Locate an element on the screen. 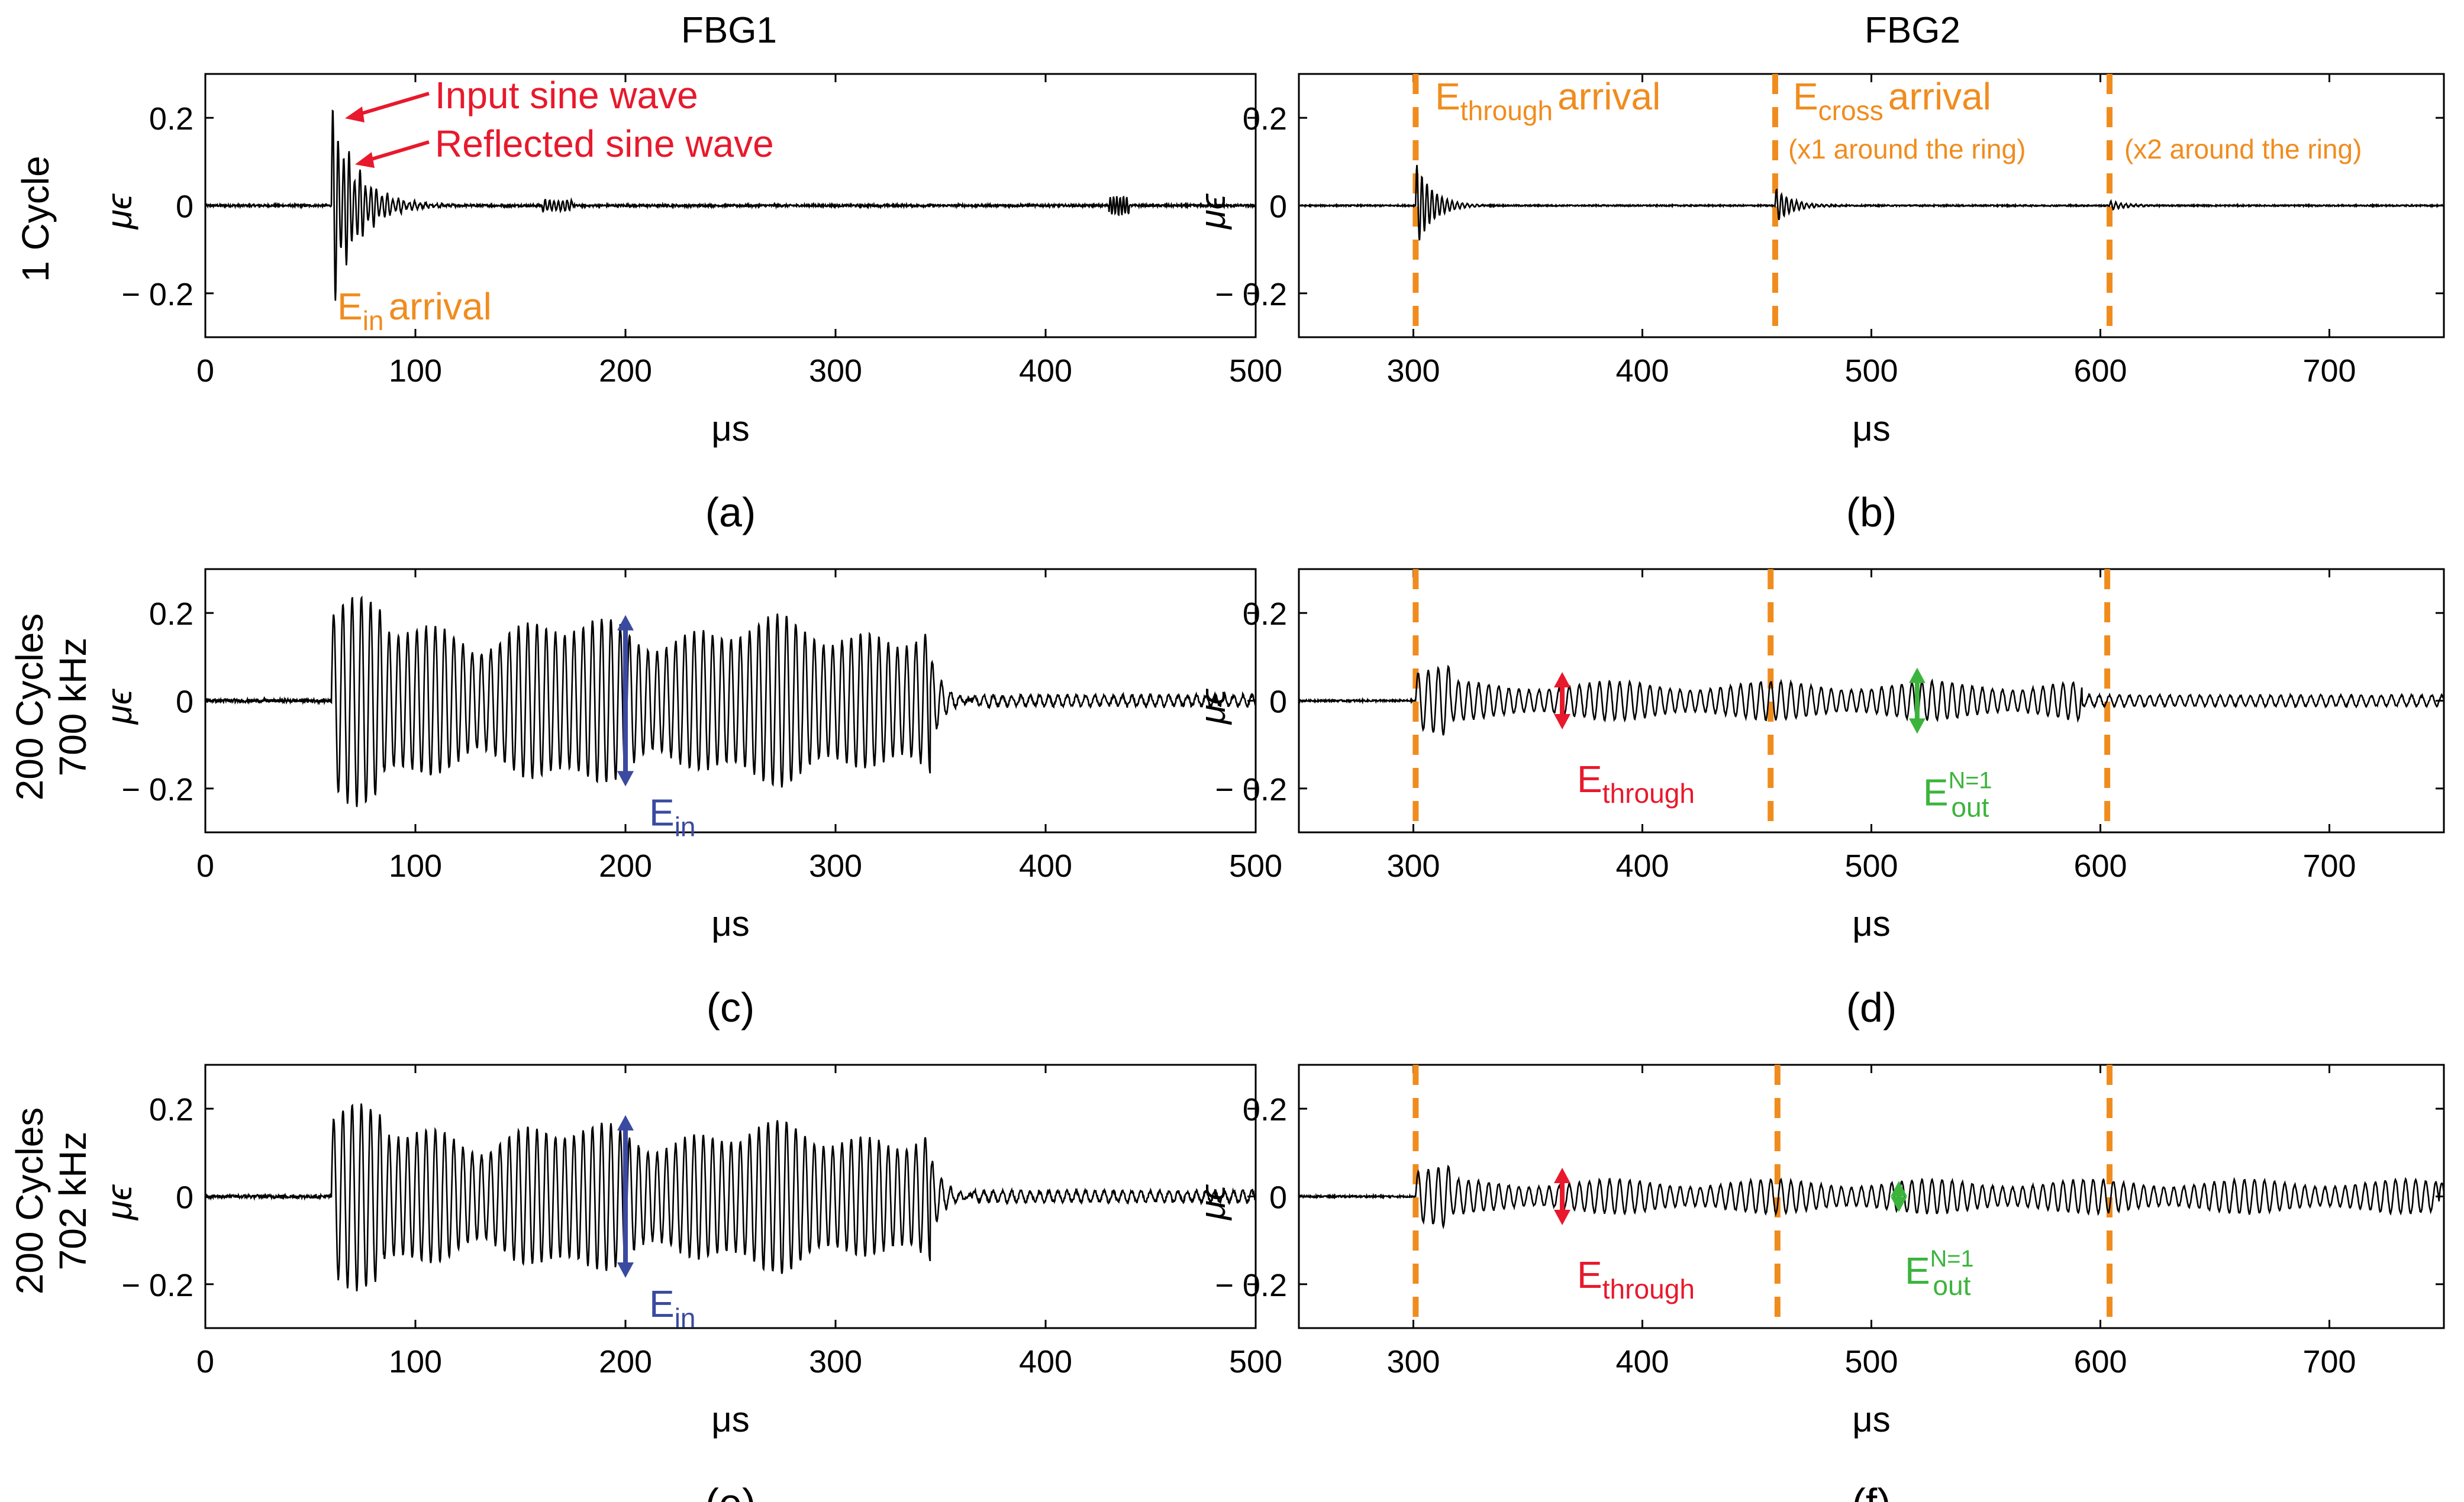 Image resolution: width=2464 pixels, height=1502 pixels. x-tick-label-a: 500 is located at coordinates (1255, 371).